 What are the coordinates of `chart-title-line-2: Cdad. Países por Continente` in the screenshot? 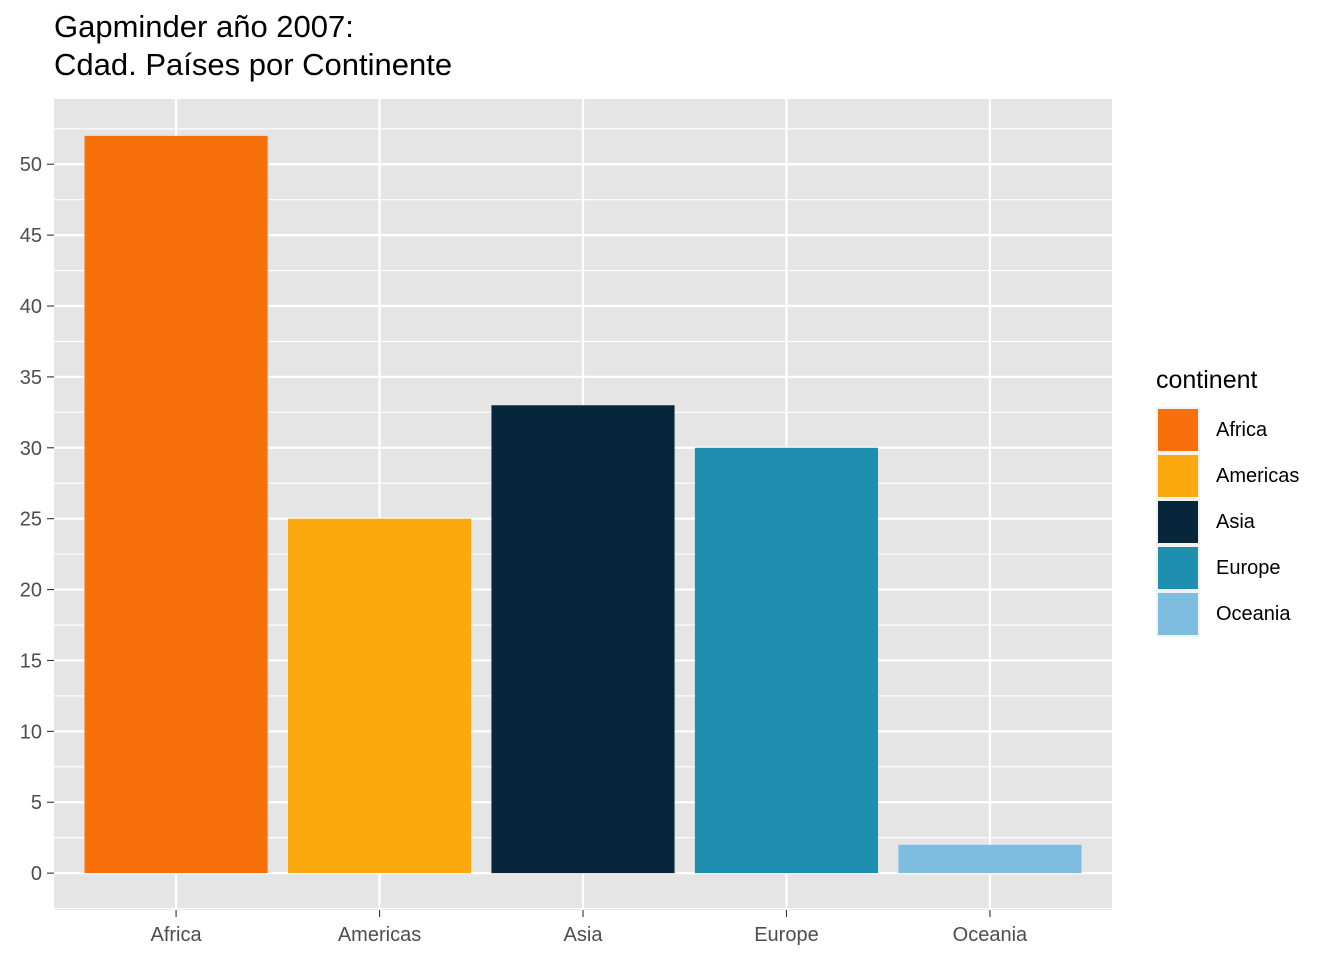 It's located at (253, 64).